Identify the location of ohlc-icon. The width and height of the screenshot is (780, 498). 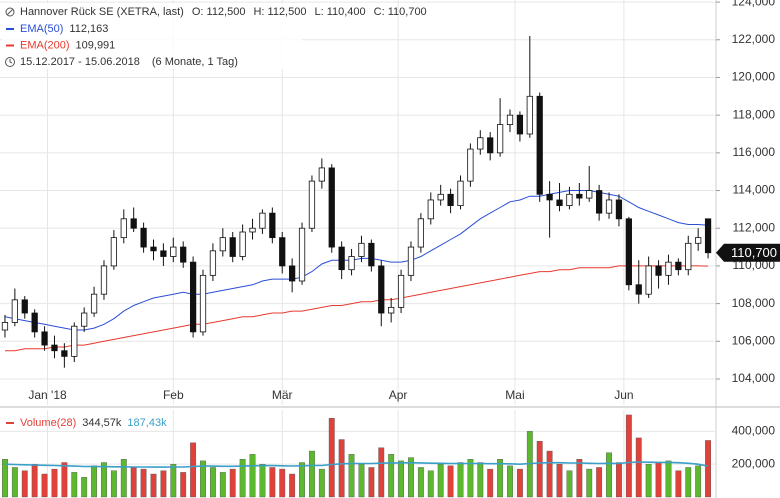
(10, 12).